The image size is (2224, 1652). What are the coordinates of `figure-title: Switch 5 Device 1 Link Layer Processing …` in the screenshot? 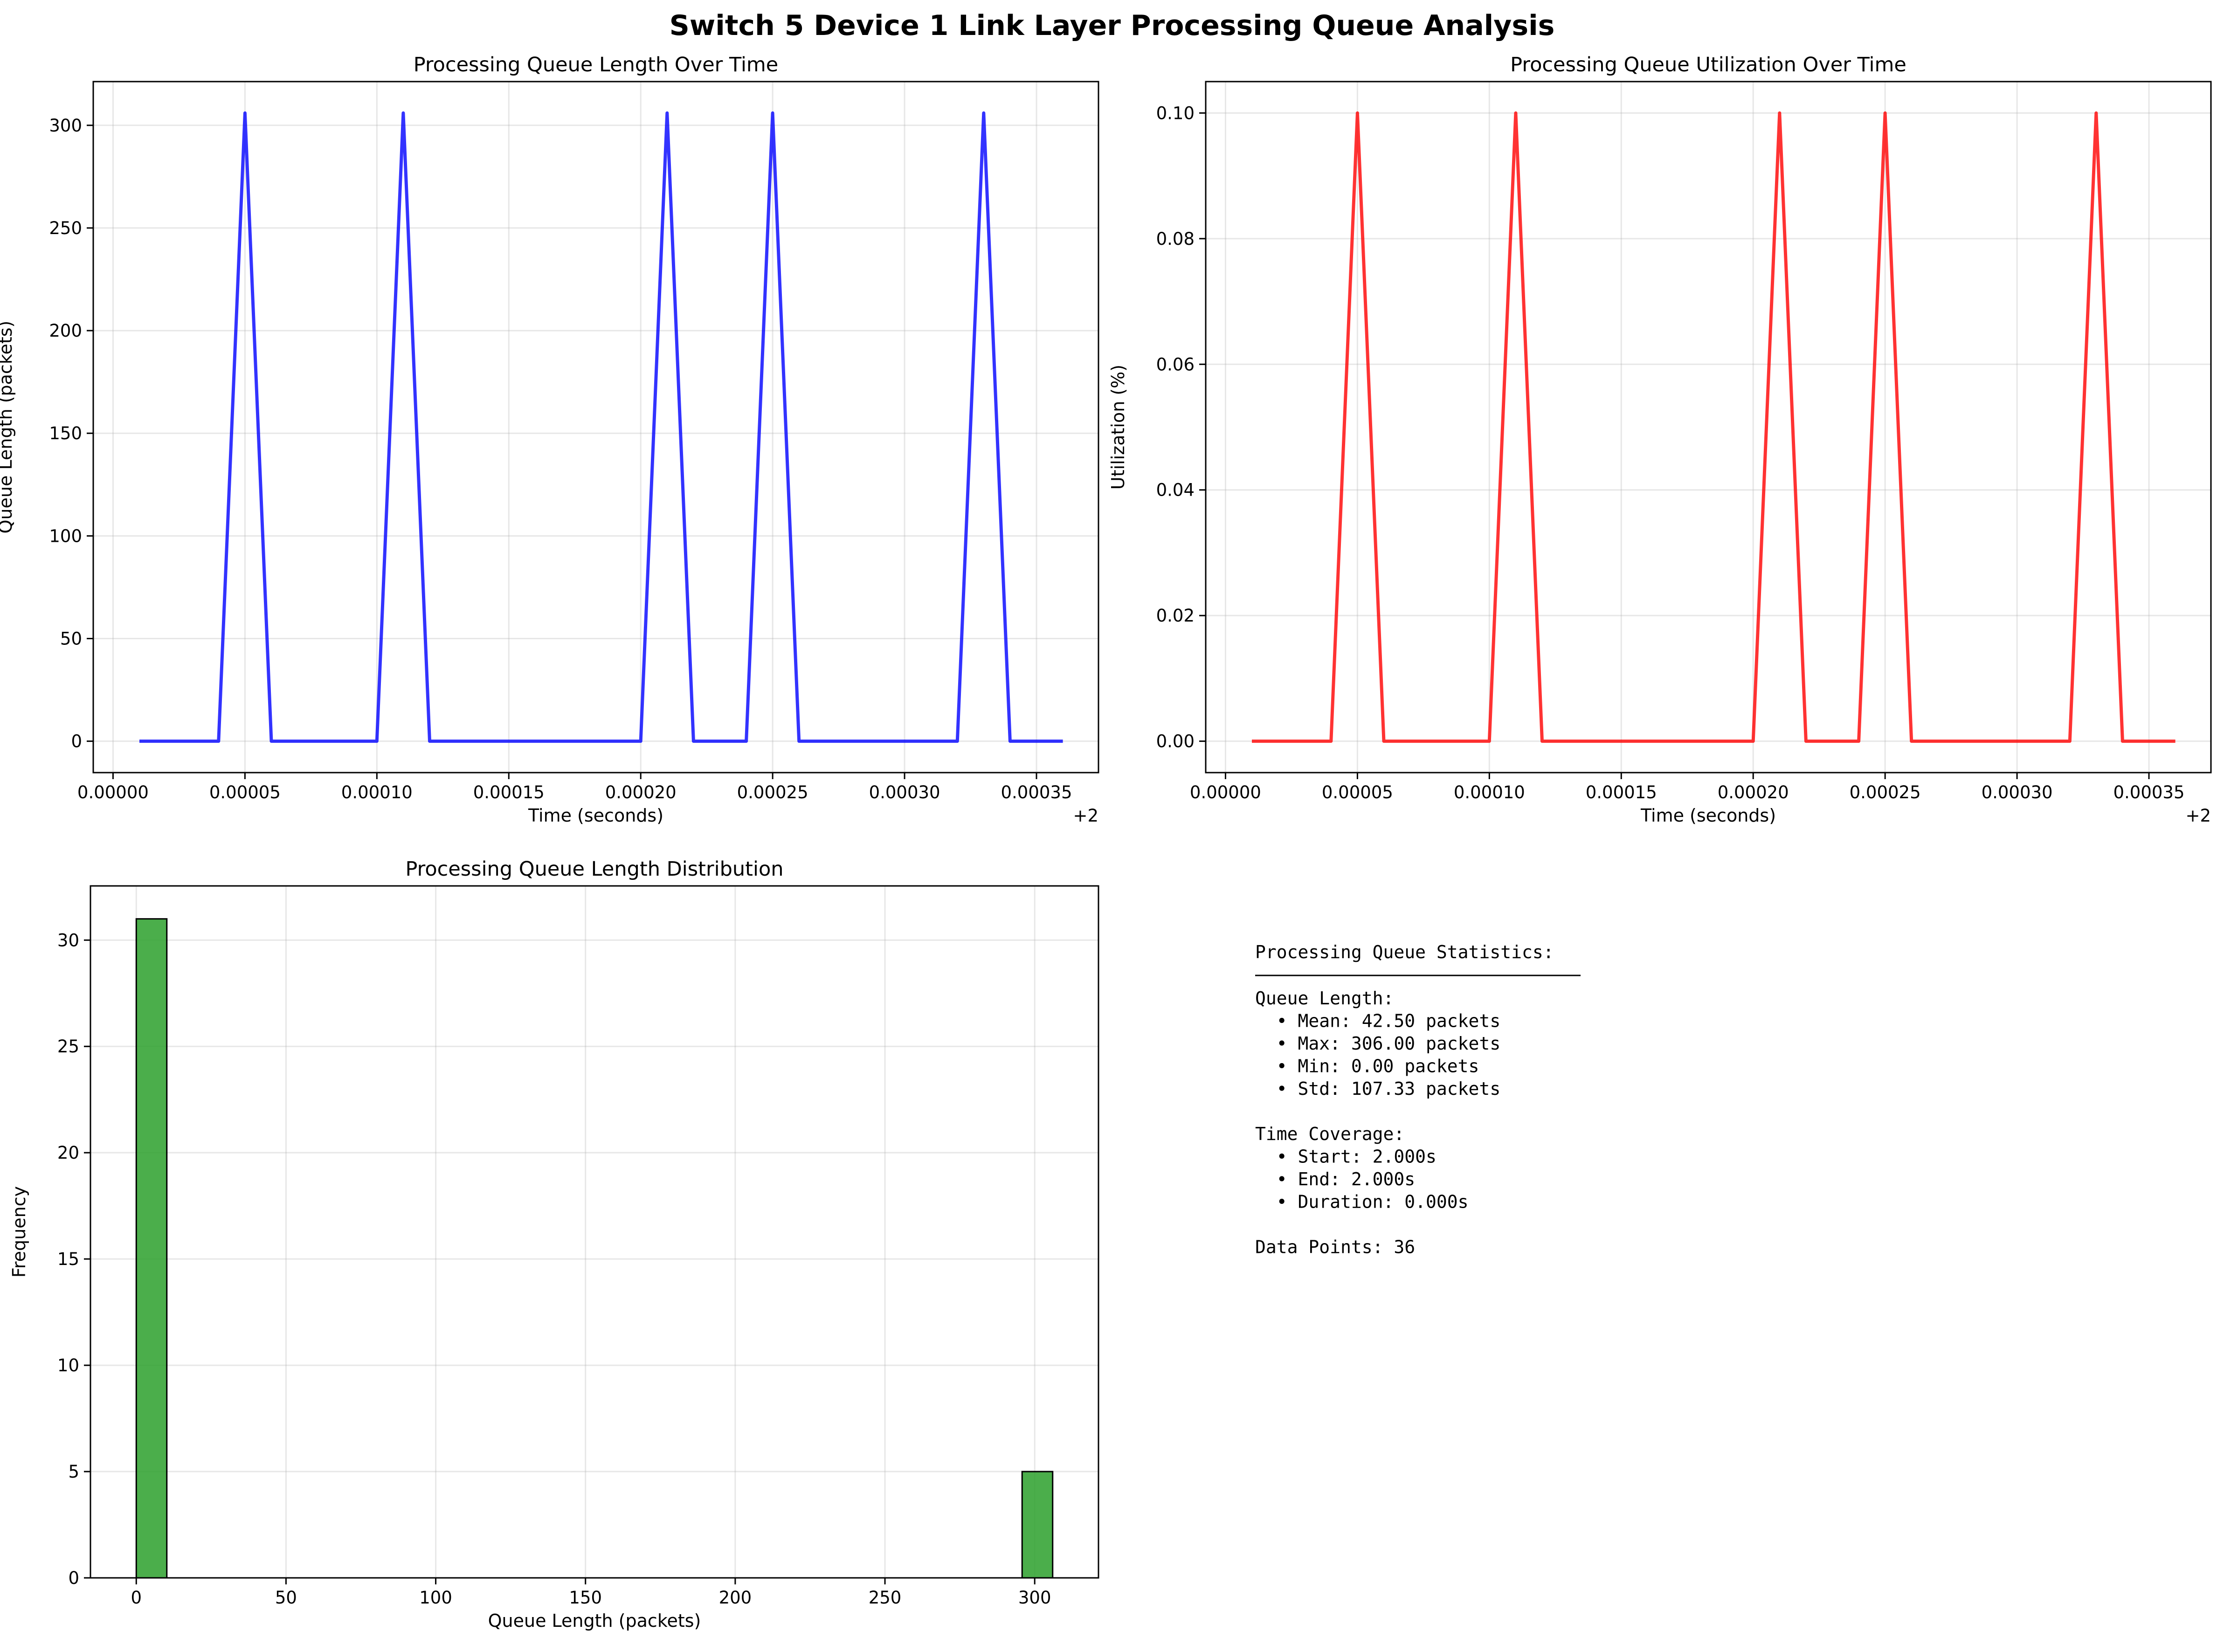 It's located at (1112, 25).